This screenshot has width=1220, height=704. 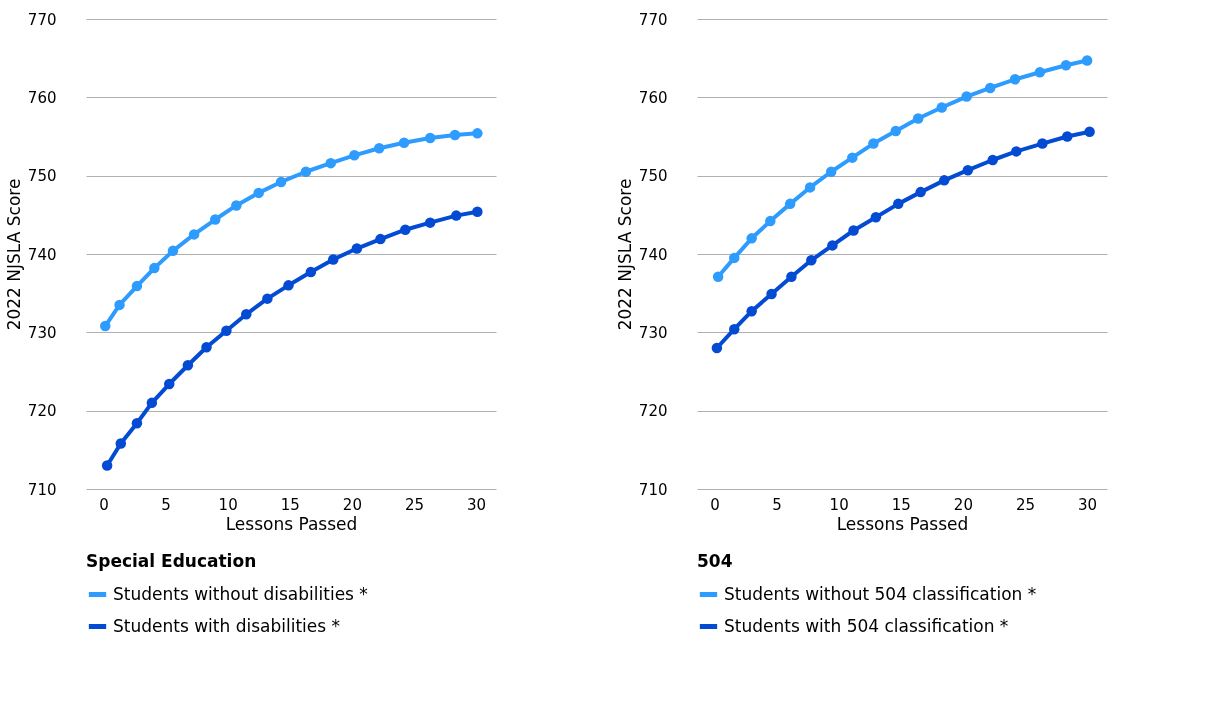 What do you see at coordinates (866, 625) in the screenshot?
I see `legend-label: Students with 504 classification *` at bounding box center [866, 625].